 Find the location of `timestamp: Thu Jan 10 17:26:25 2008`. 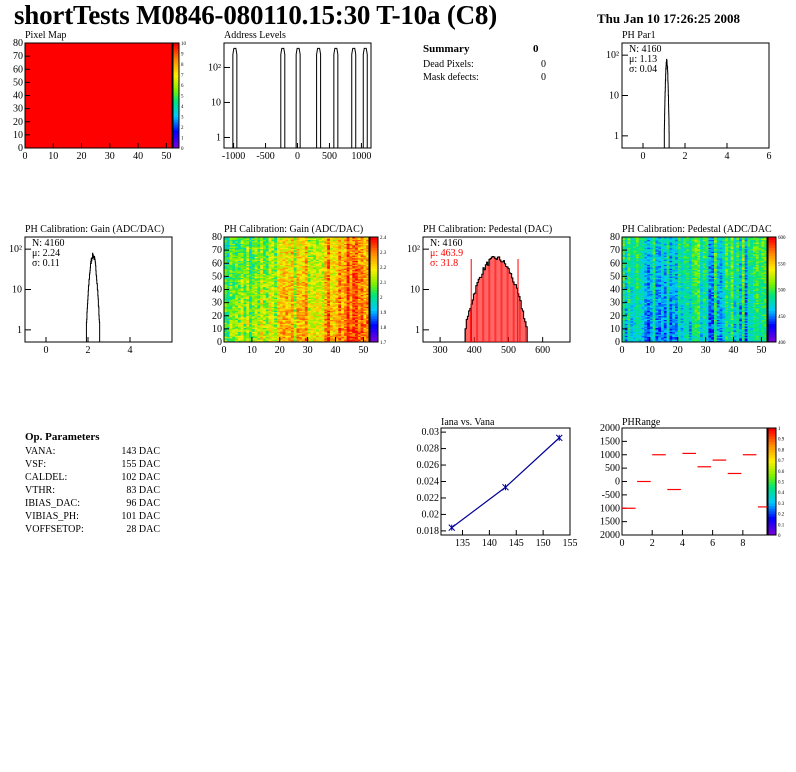

timestamp: Thu Jan 10 17:26:25 2008 is located at coordinates (669, 18).